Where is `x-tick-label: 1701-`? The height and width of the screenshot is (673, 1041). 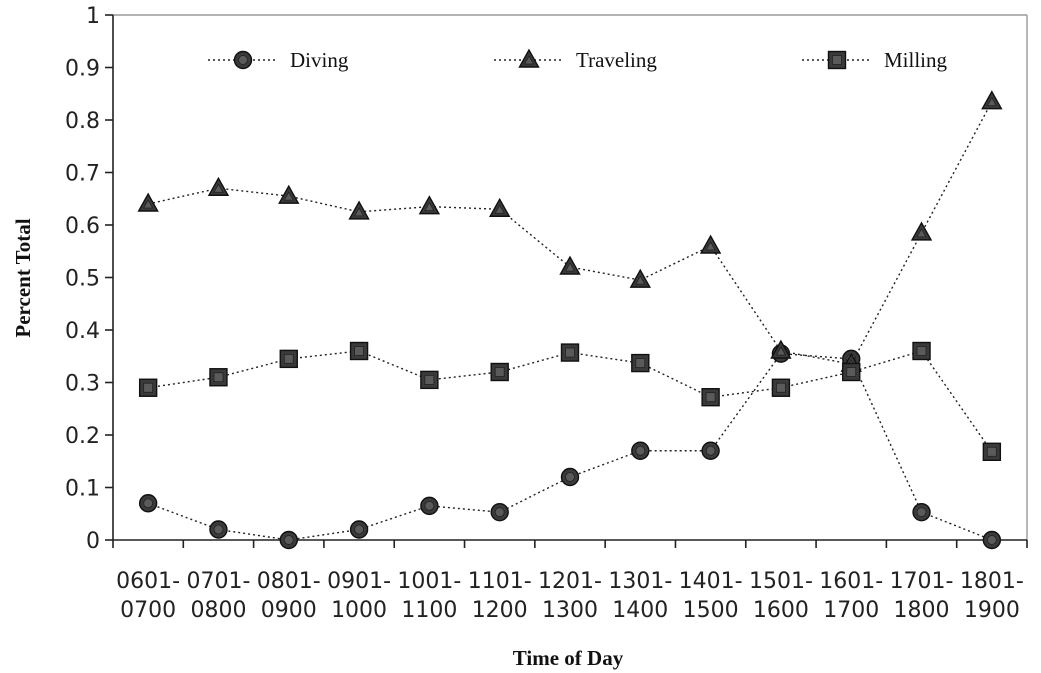
x-tick-label: 1701- is located at coordinates (922, 581).